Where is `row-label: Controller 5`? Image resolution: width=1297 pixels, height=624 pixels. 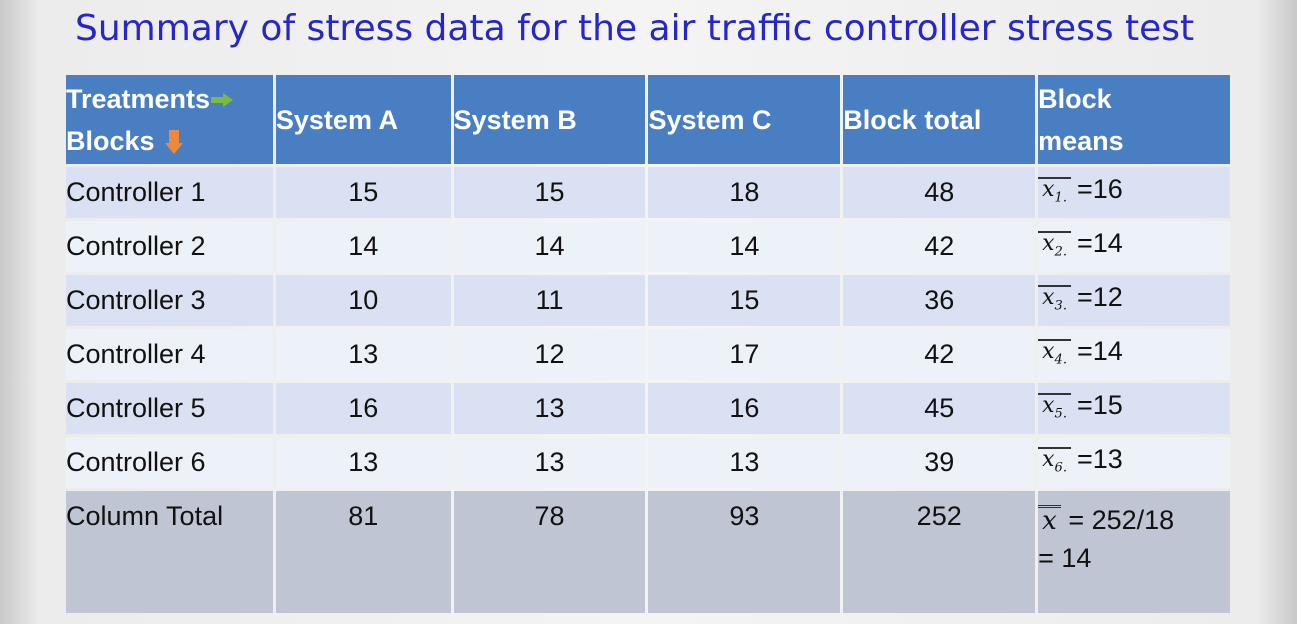
row-label: Controller 5 is located at coordinates (169, 408).